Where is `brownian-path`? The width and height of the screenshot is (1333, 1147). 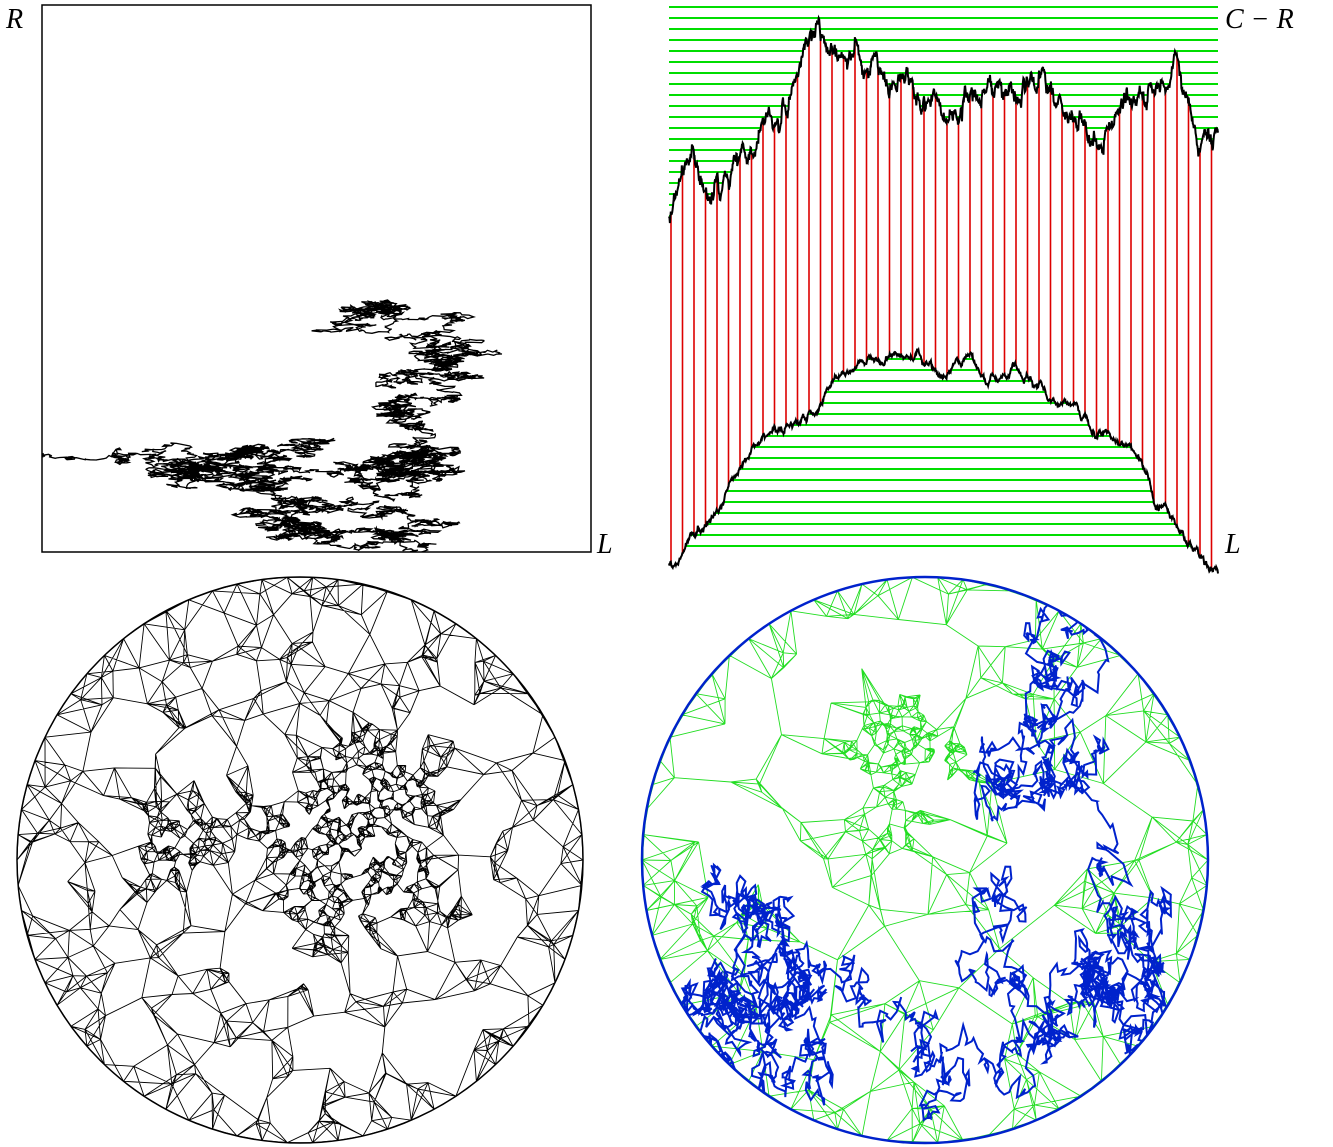
brownian-path is located at coordinates (272, 425).